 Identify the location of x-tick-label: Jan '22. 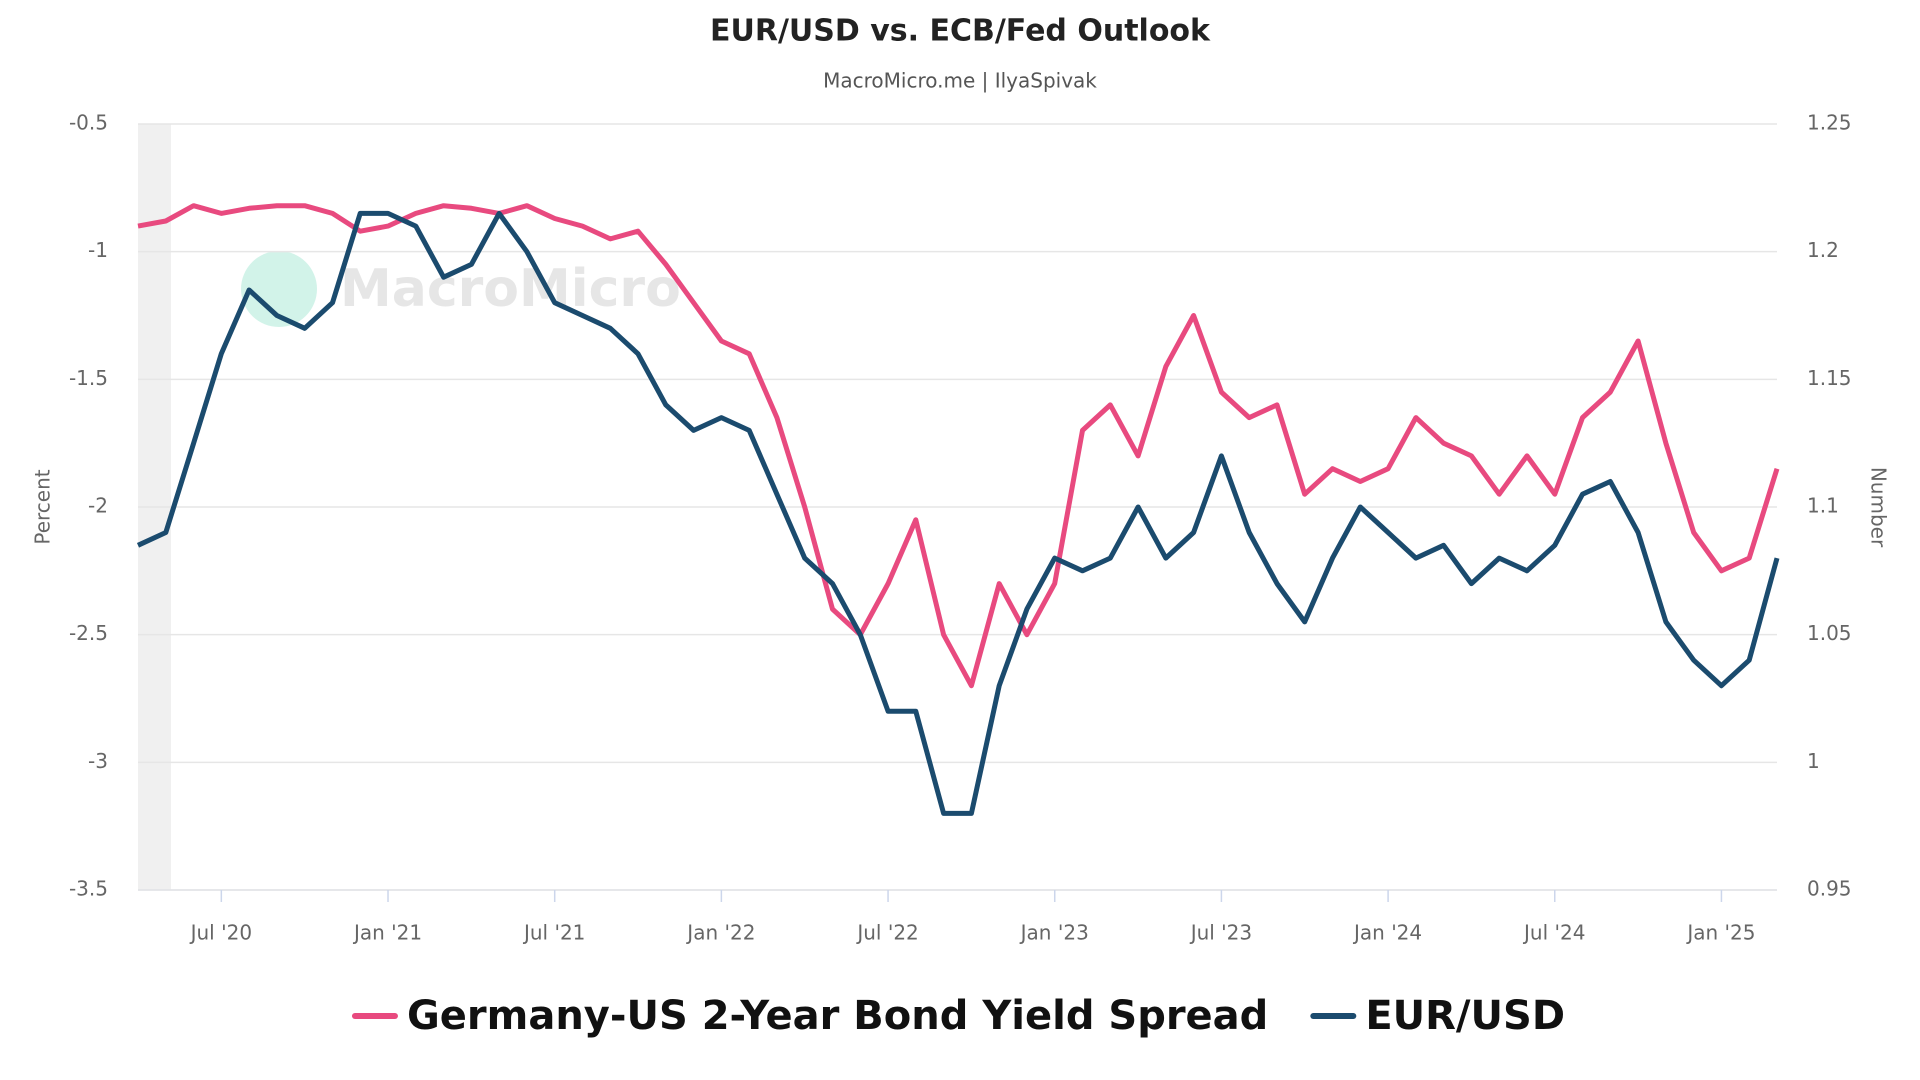
(720, 933).